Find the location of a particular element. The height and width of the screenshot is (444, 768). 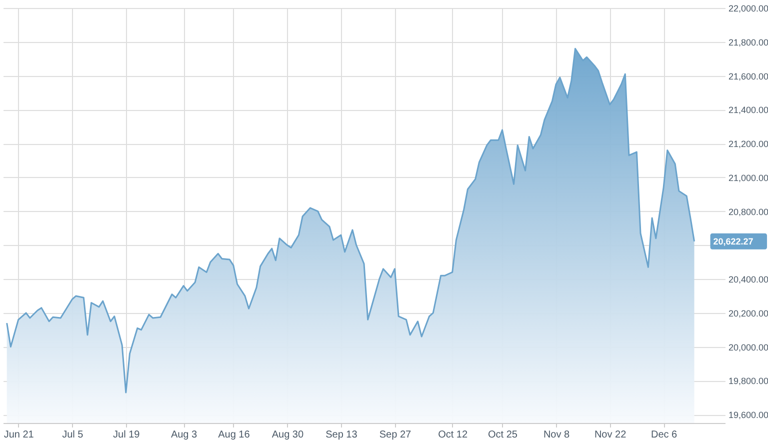

y-tick-label: 21,200.00 is located at coordinates (748, 144).